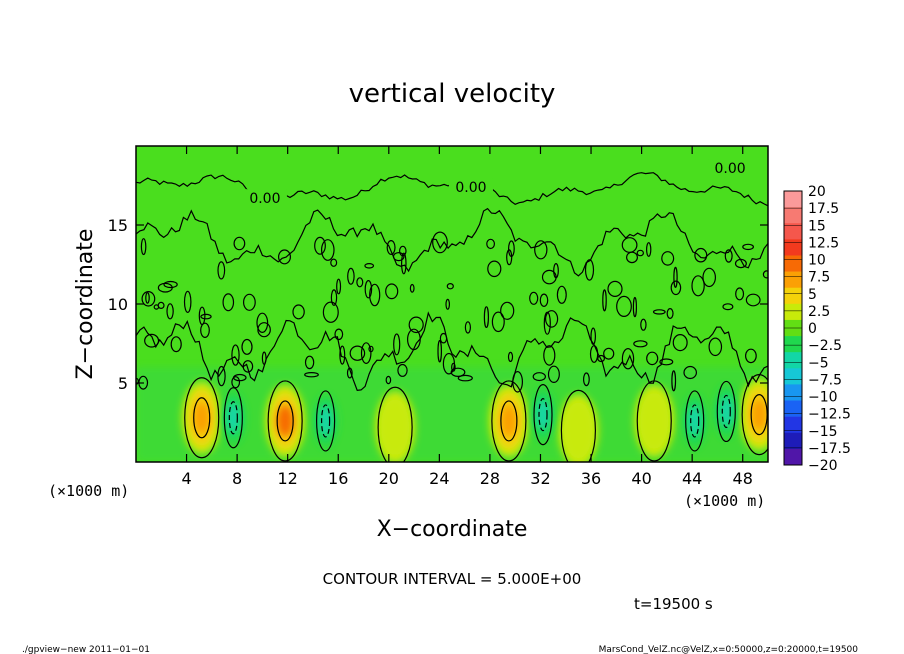 This screenshot has height=654, width=904. Describe the element at coordinates (817, 226) in the screenshot. I see `colorbar-label: 15` at that location.